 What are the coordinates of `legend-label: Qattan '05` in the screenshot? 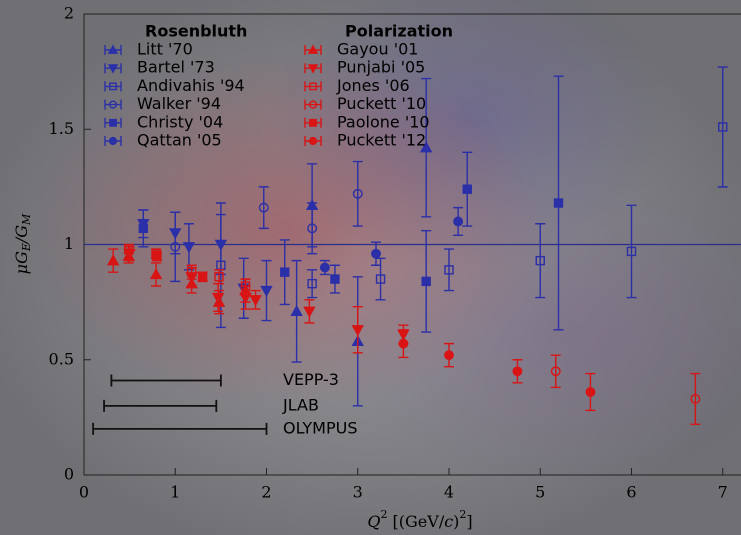 It's located at (179, 140).